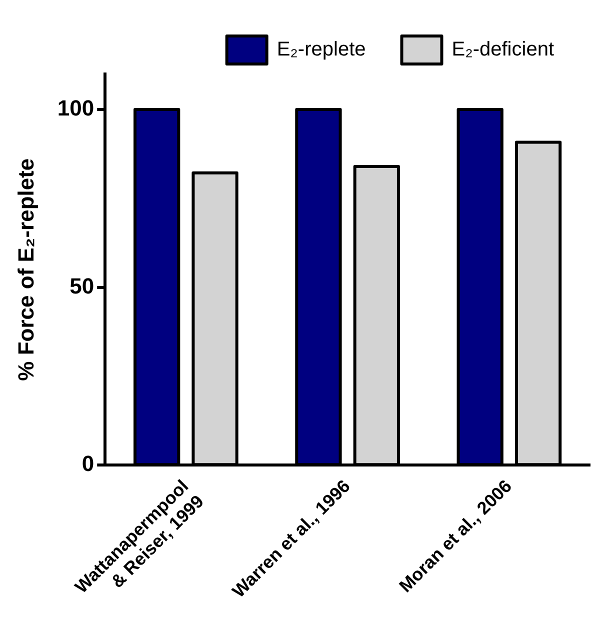 The image size is (598, 625). Describe the element at coordinates (82, 285) in the screenshot. I see `y-tick-label: 50` at that location.